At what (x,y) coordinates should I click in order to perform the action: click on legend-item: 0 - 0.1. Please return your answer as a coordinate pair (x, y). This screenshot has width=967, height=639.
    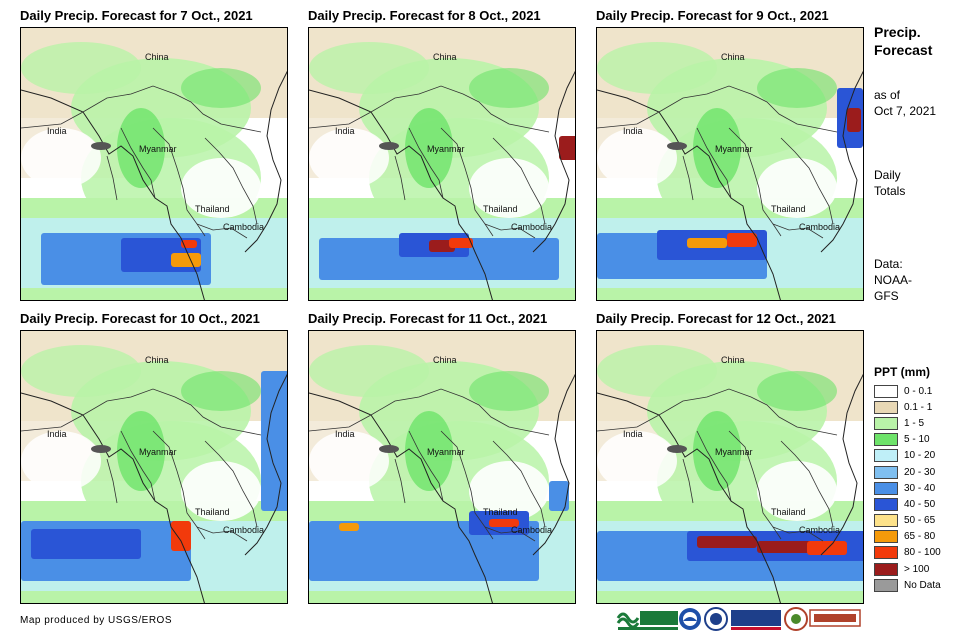
    Looking at the image, I should click on (907, 391).